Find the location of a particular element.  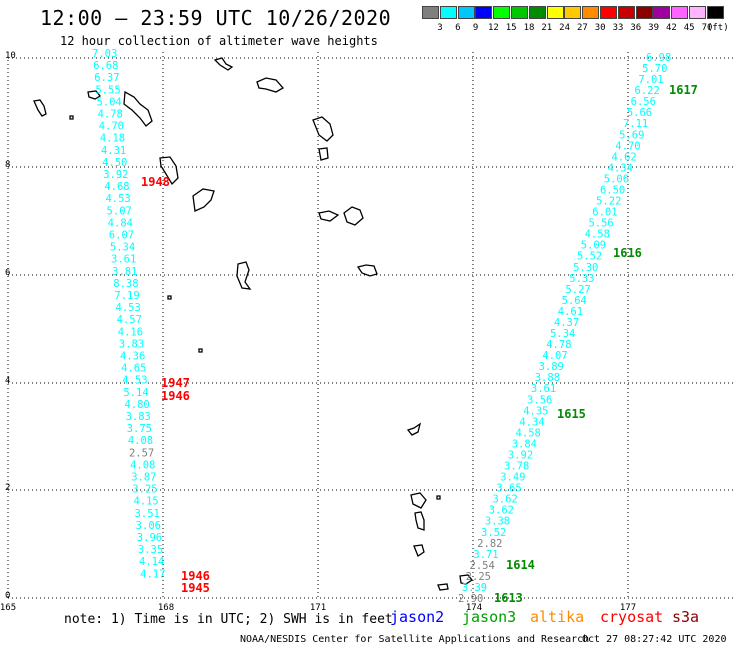

track-value-label: 7.03 is located at coordinates (104, 54).